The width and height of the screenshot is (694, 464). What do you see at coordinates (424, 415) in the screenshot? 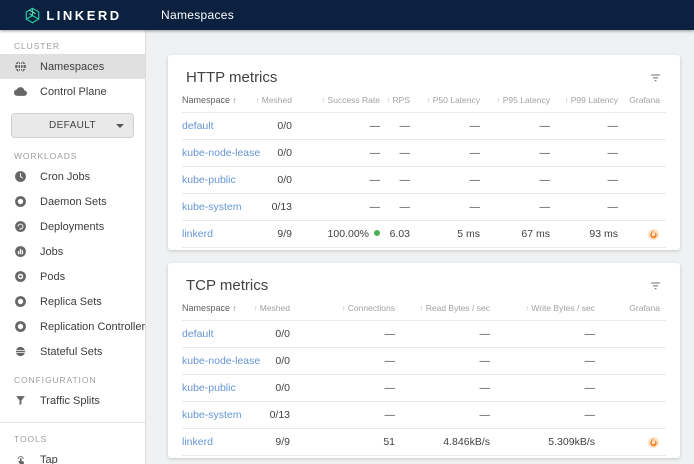
I see `table-row: kube-system 0/13 — — —` at bounding box center [424, 415].